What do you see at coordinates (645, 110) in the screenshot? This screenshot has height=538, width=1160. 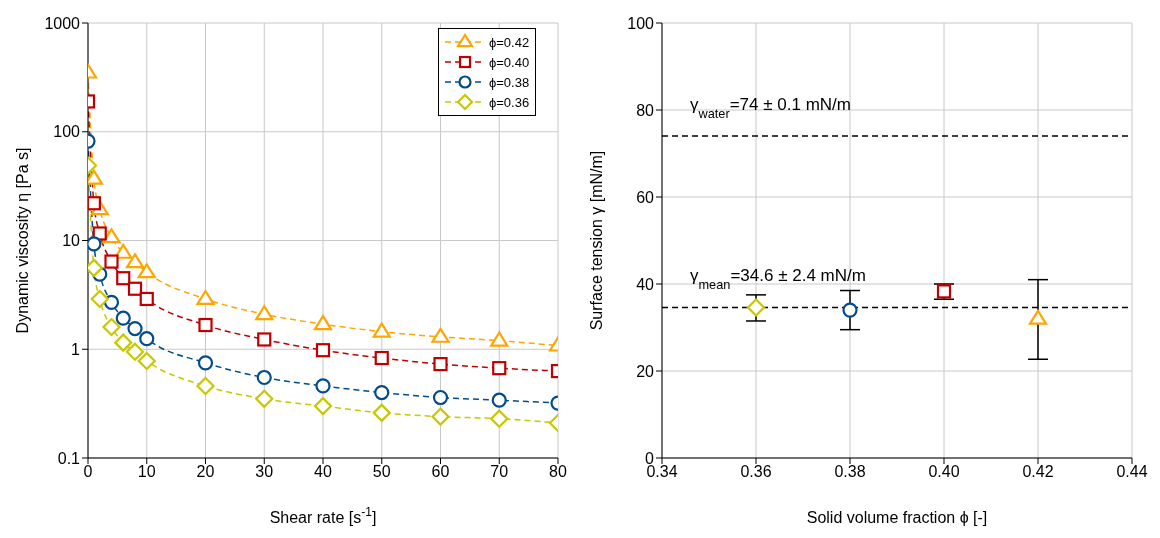 I see `y-tick-label: 80` at bounding box center [645, 110].